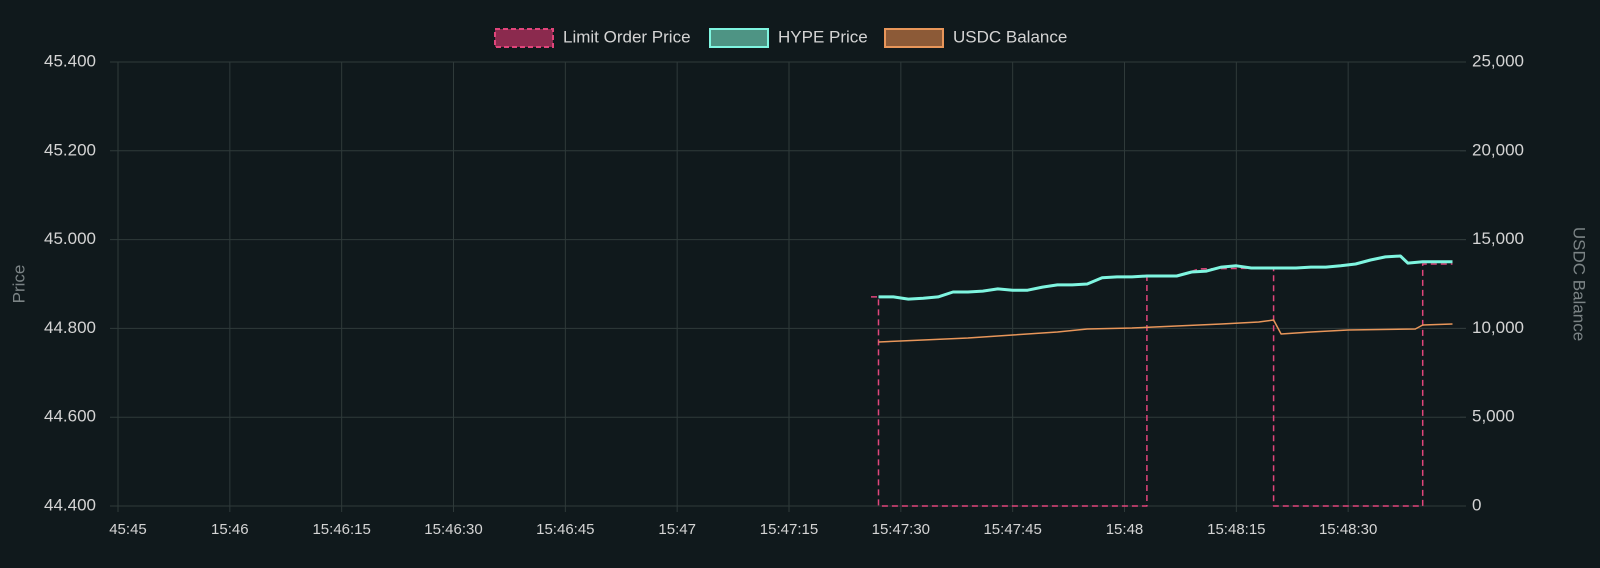 Image resolution: width=1600 pixels, height=568 pixels. Describe the element at coordinates (1236, 529) in the screenshot. I see `x-tick-label: 15:48:15` at that location.